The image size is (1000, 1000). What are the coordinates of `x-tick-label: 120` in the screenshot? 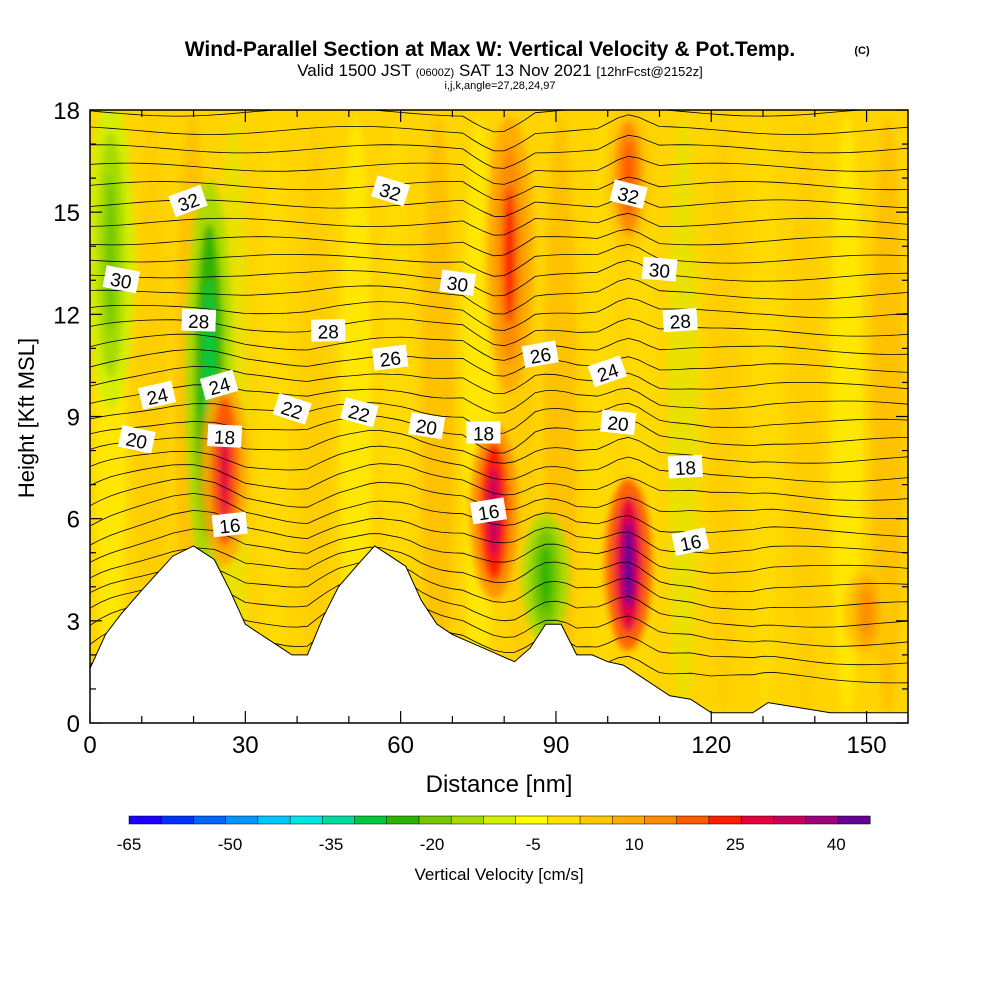 It's located at (711, 745).